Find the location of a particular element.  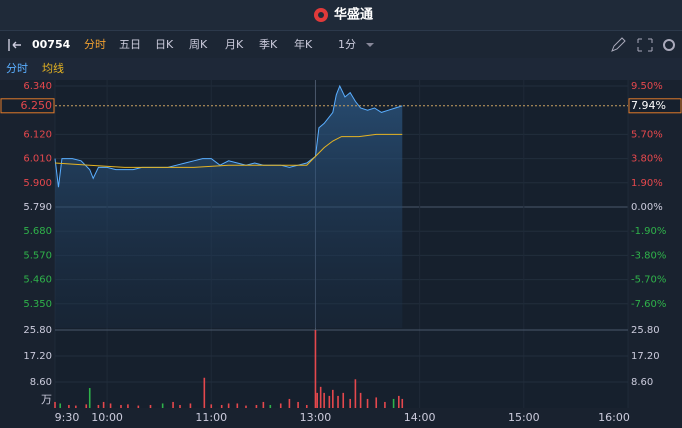

y-tick-label: 5.900 is located at coordinates (37, 183).